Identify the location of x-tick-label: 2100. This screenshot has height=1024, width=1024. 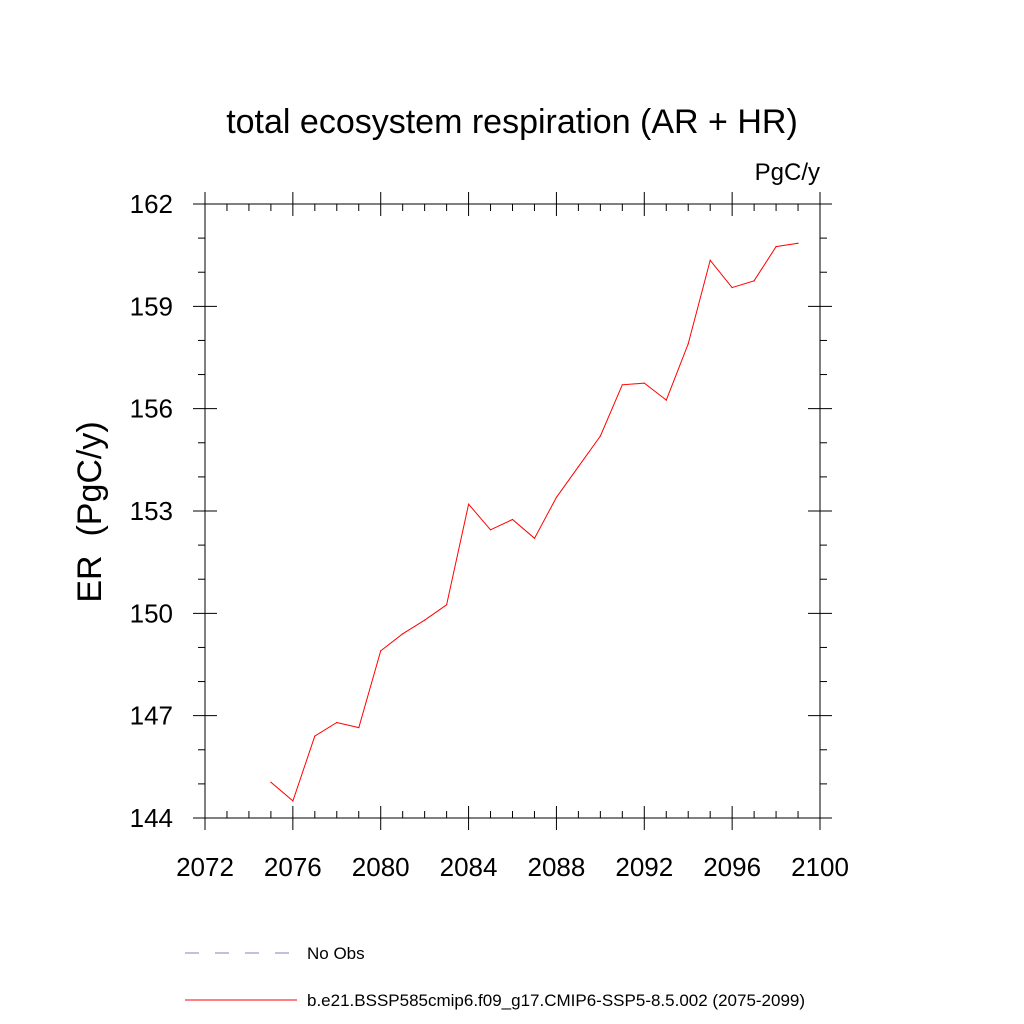
(820, 867).